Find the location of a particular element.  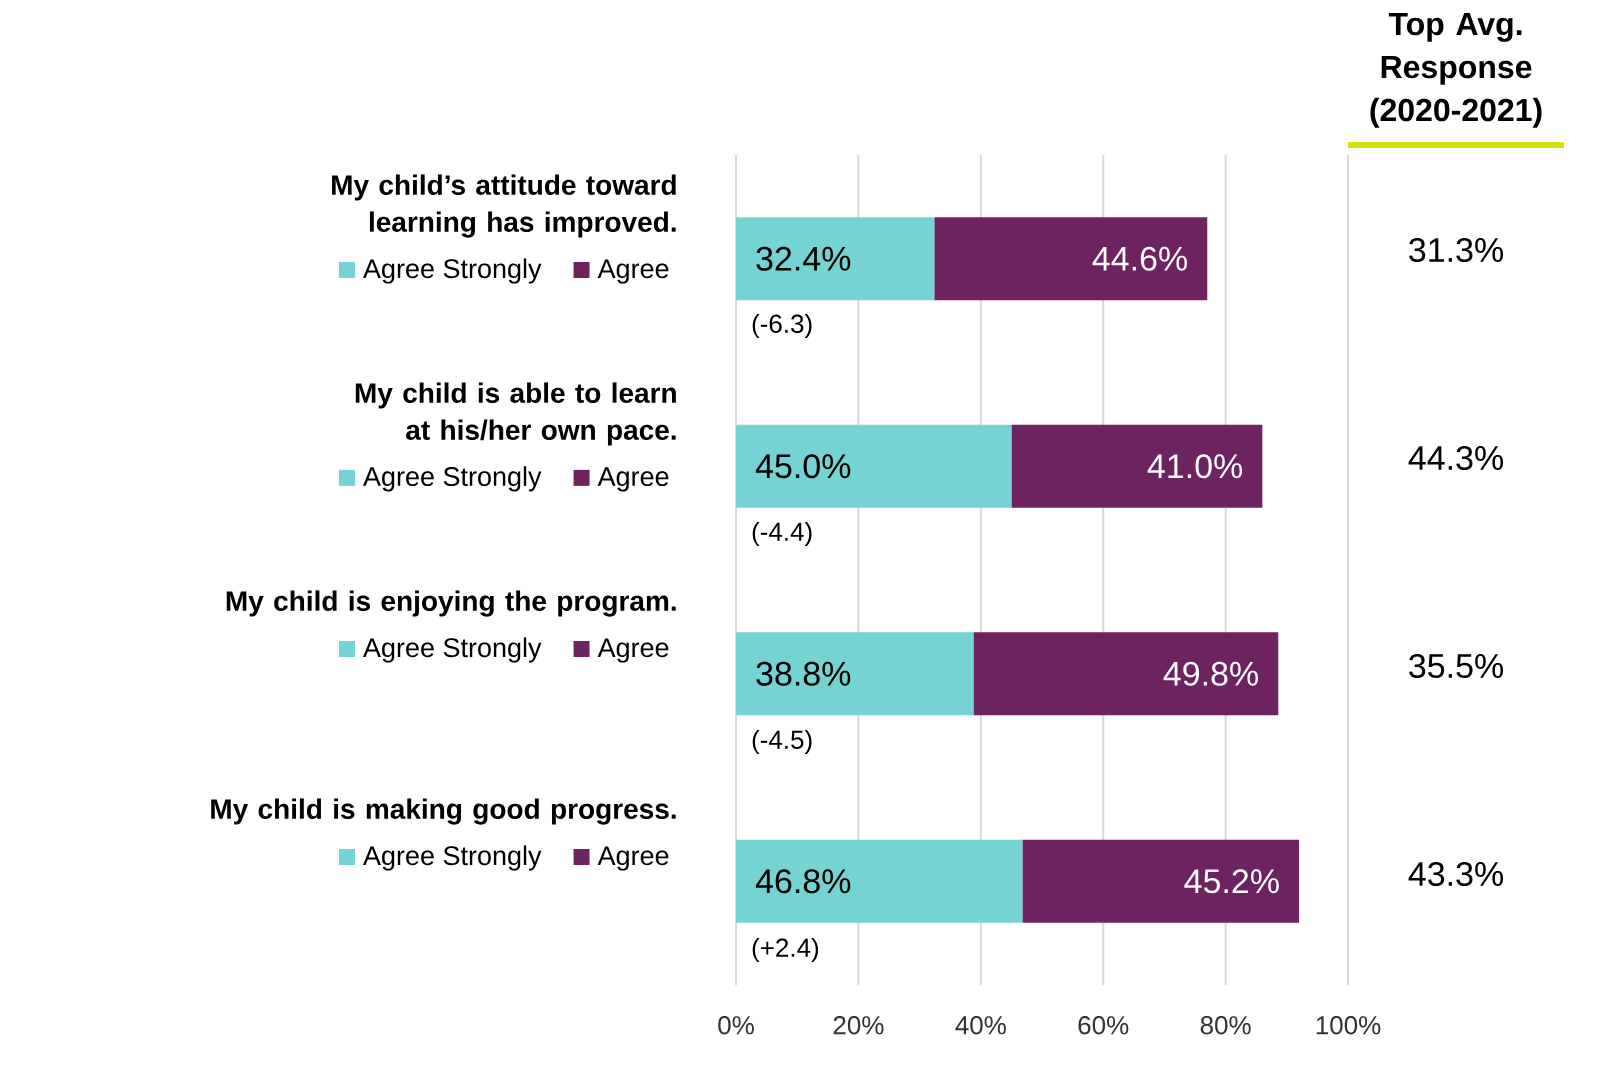

x-tick-label: 20% is located at coordinates (858, 1025).